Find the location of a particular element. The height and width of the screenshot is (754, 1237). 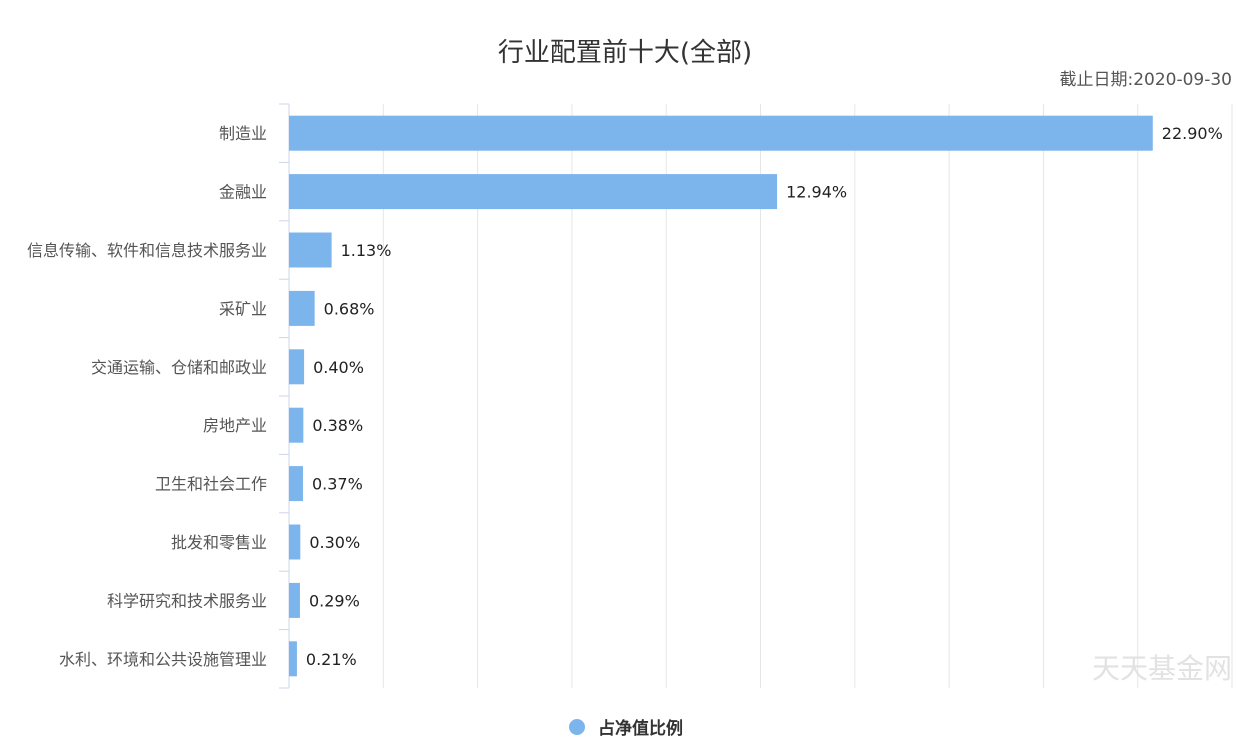

category-label: 制造业 is located at coordinates (243, 133).